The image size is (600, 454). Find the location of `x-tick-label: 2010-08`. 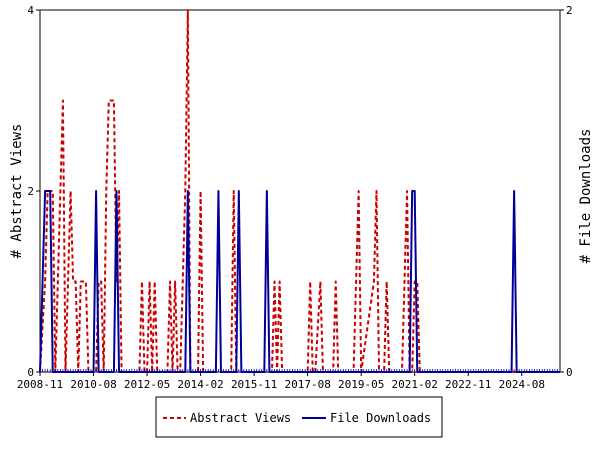

x-tick-label: 2010-08 is located at coordinates (93, 384).